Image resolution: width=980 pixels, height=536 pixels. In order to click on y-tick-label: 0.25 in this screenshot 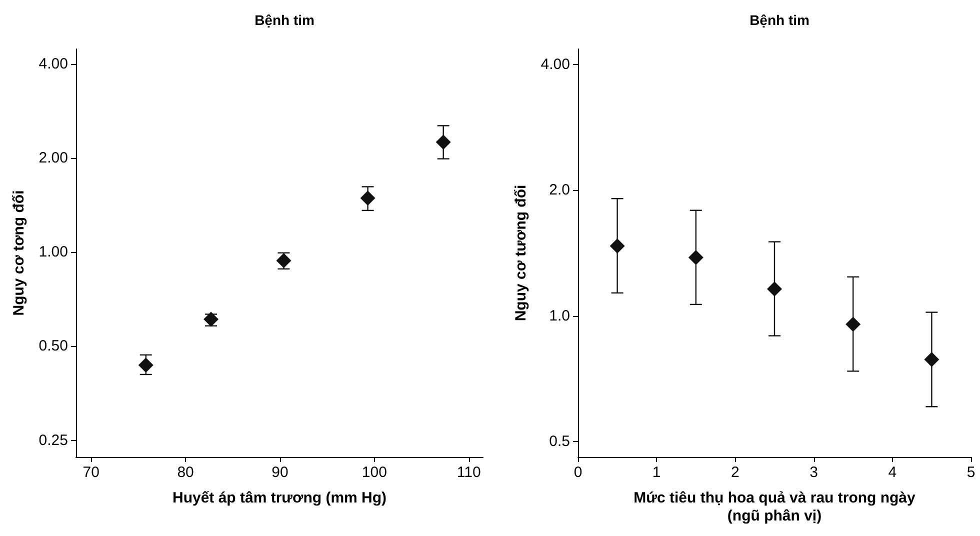, I will do `click(53, 440)`.